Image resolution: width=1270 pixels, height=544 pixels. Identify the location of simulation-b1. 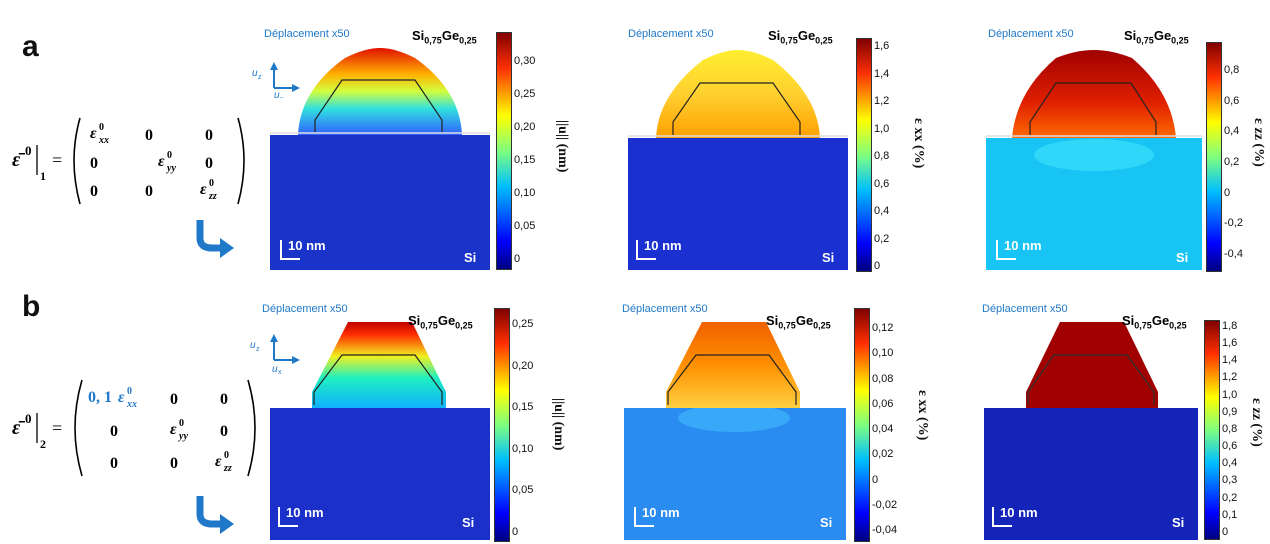
(380, 420).